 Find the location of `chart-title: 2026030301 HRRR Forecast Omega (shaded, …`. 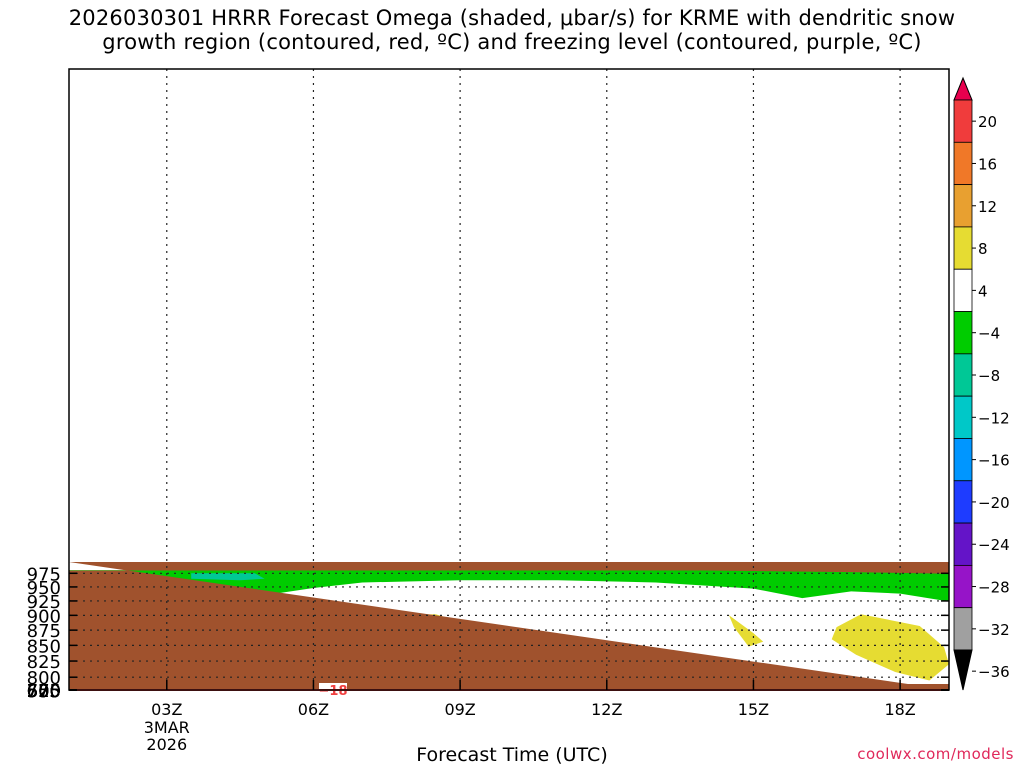

chart-title: 2026030301 HRRR Forecast Omega (shaded, … is located at coordinates (512, 30).